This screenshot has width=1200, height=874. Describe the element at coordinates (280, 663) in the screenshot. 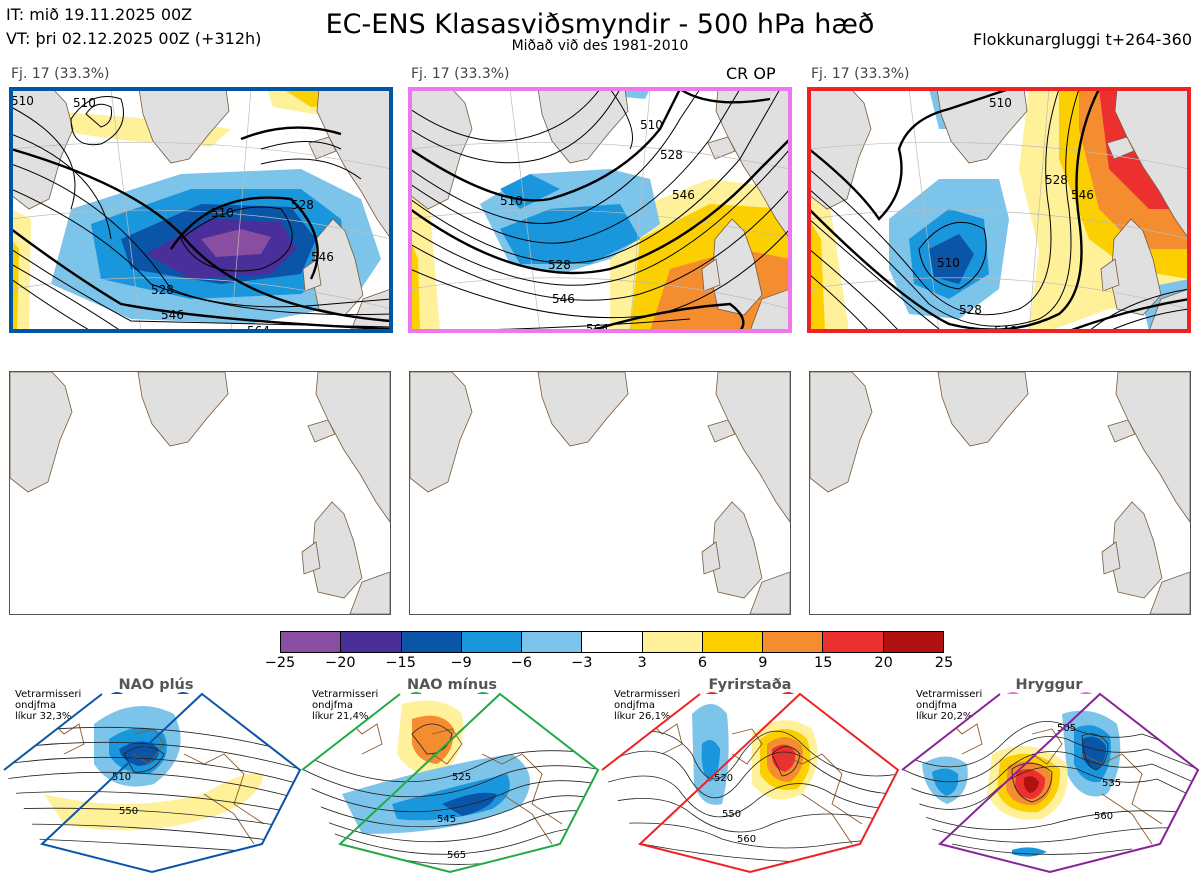

I see `colorbar-tick-label: −25` at that location.